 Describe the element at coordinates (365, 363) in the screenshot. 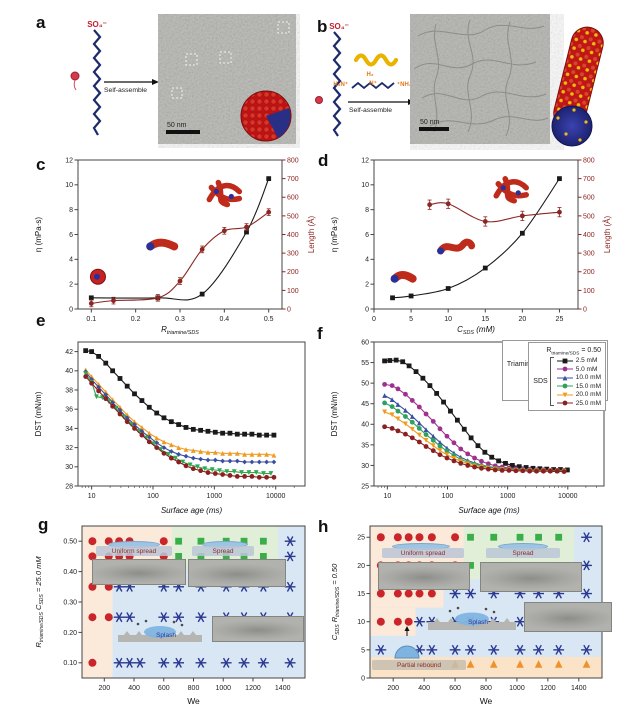

I see `svg-text: 55` at that location.